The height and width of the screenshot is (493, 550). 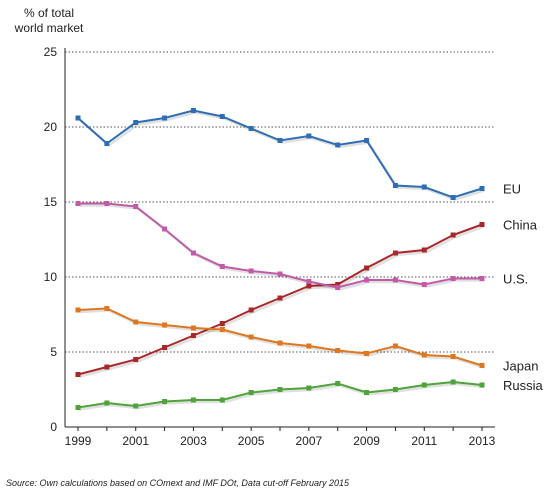 I want to click on x-tick-label: 2003, so click(x=193, y=441).